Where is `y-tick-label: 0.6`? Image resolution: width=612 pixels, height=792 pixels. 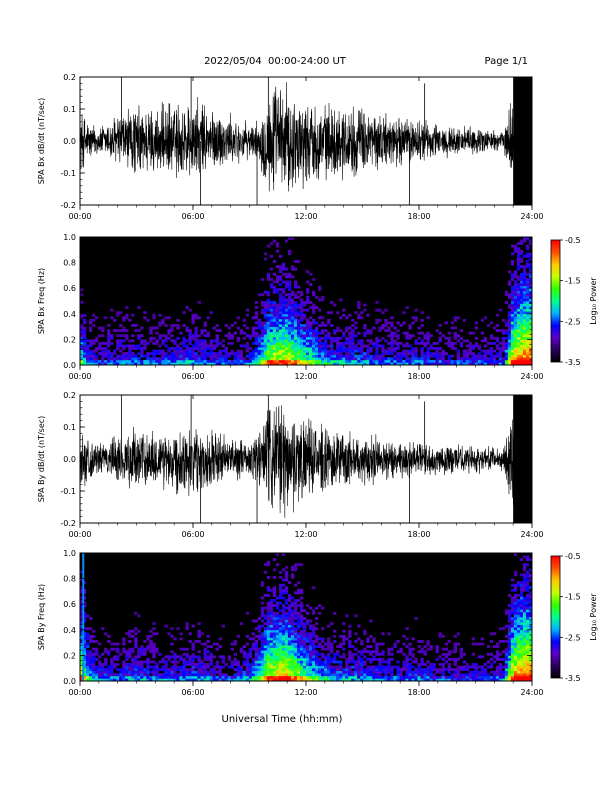
y-tick-label: 0.6 is located at coordinates (69, 288).